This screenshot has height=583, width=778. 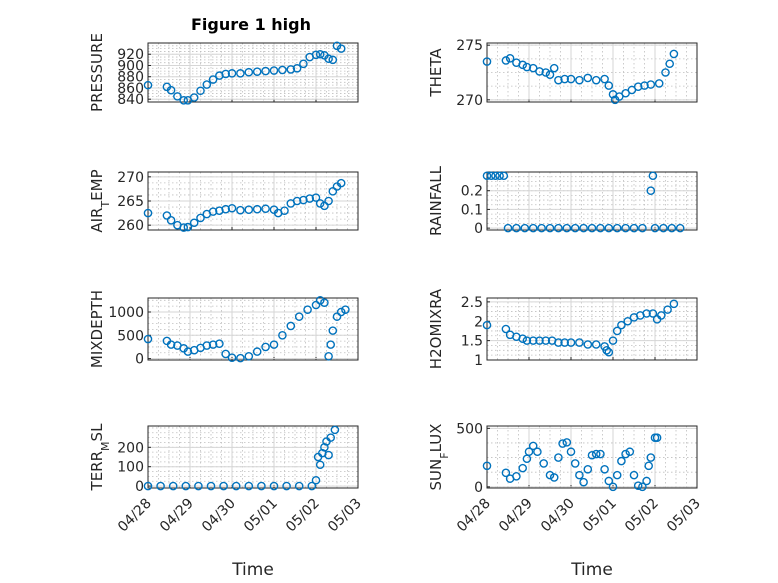 I want to click on y-tick-label: 270, so click(x=130, y=178).